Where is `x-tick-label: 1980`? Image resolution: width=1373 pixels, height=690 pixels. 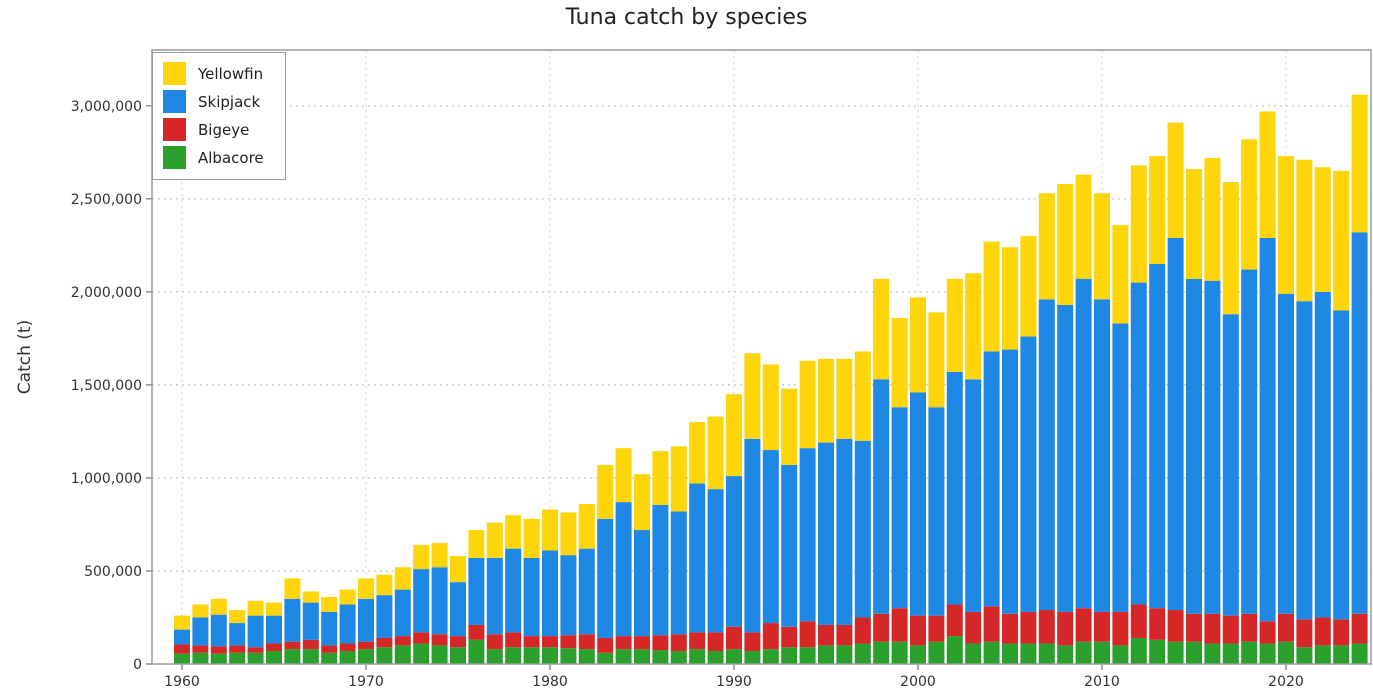
x-tick-label: 1980 is located at coordinates (550, 682).